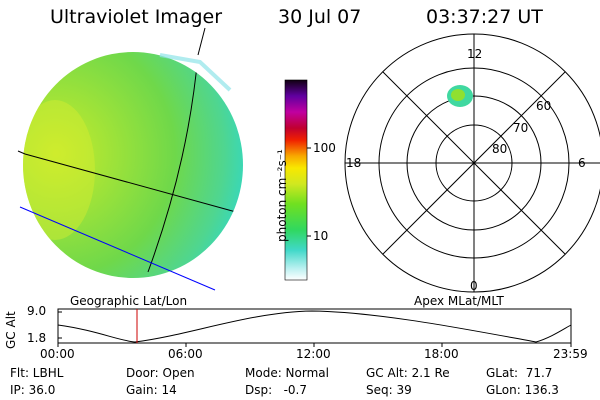 This screenshot has height=400, width=600. Describe the element at coordinates (151, 390) in the screenshot. I see `info-gain: Gain: 14` at that location.